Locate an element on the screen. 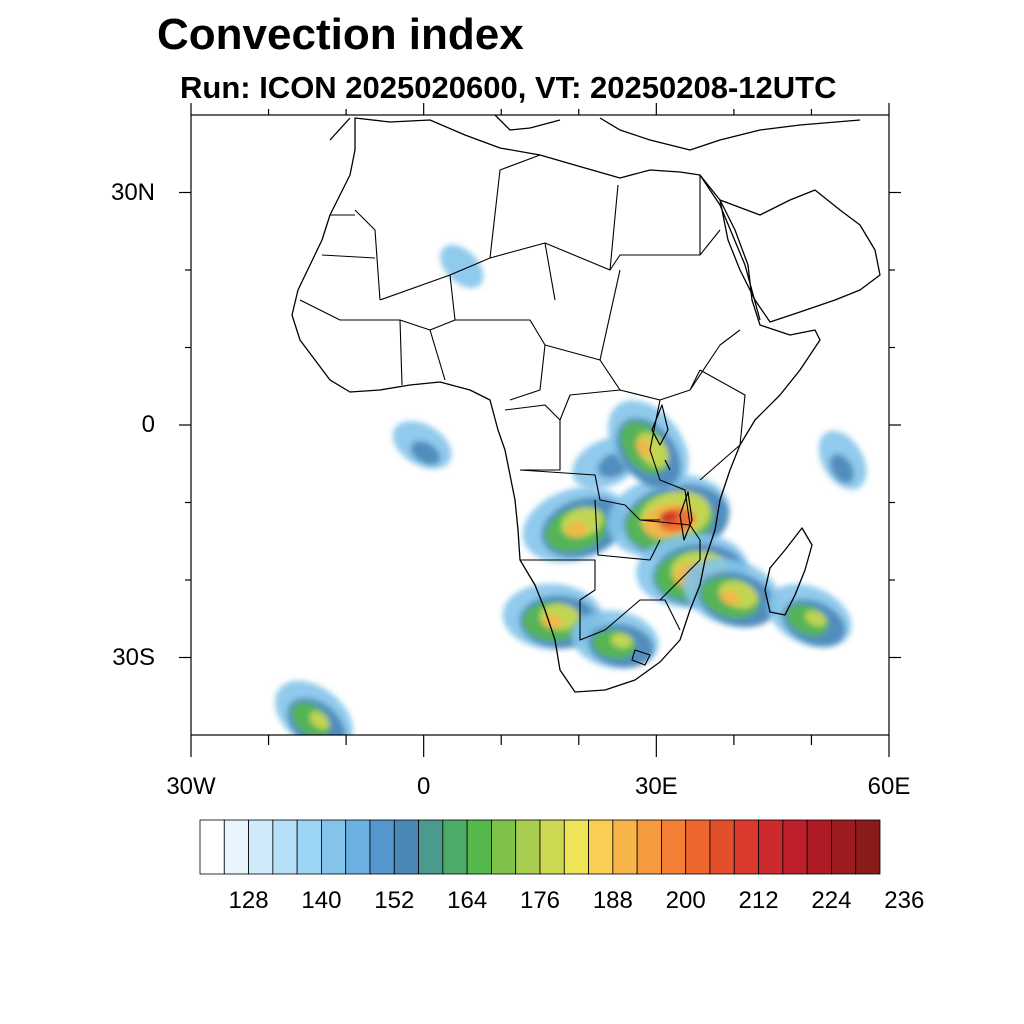 This screenshot has height=1024, width=1024. convection-south-africa is located at coordinates (615, 639).